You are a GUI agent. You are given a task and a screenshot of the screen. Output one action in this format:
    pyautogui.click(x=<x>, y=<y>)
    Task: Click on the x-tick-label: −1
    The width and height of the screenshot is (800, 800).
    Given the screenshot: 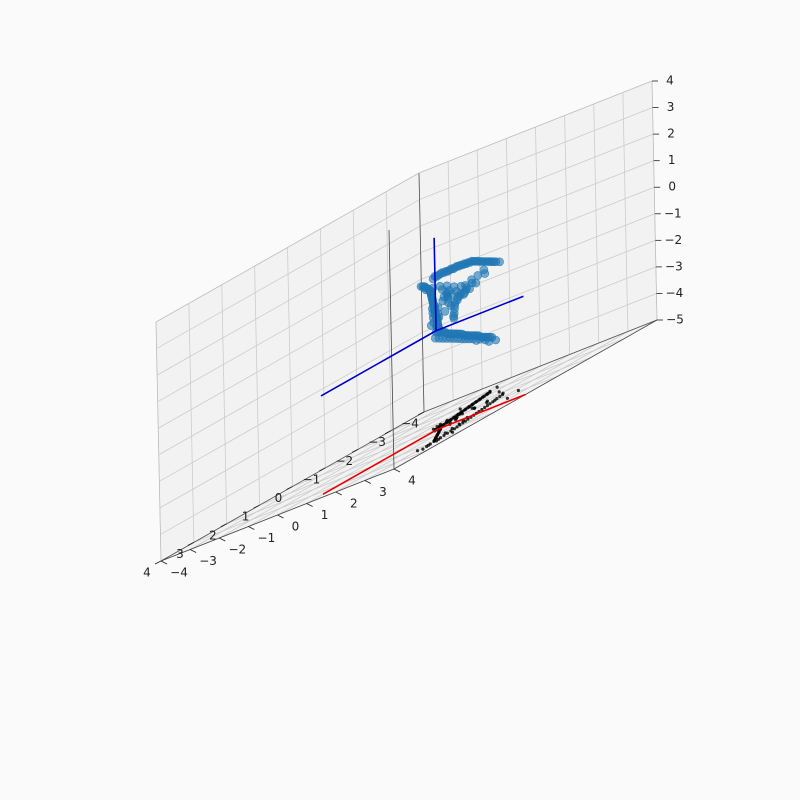 What is the action you would take?
    pyautogui.click(x=312, y=479)
    